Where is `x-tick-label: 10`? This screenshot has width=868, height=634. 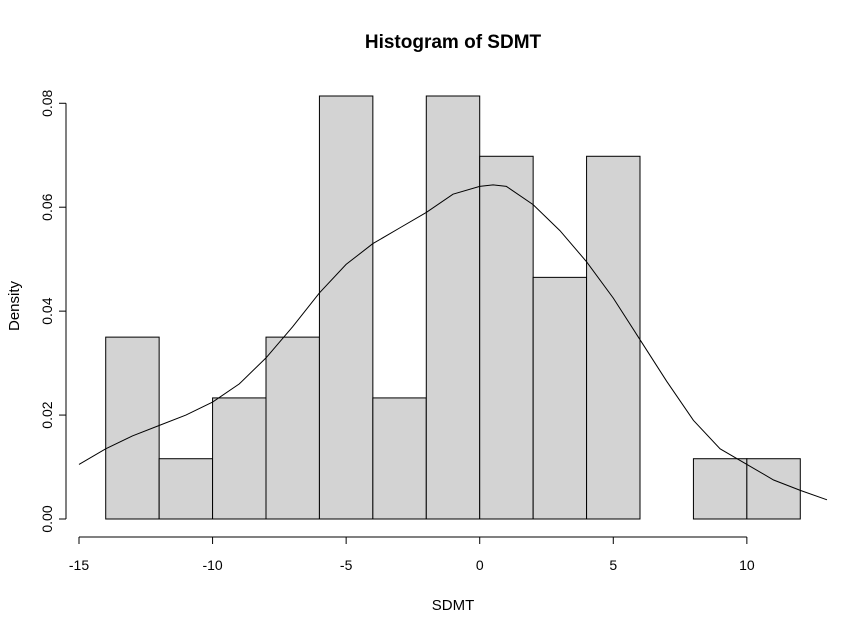
x-tick-label: 10 is located at coordinates (747, 565).